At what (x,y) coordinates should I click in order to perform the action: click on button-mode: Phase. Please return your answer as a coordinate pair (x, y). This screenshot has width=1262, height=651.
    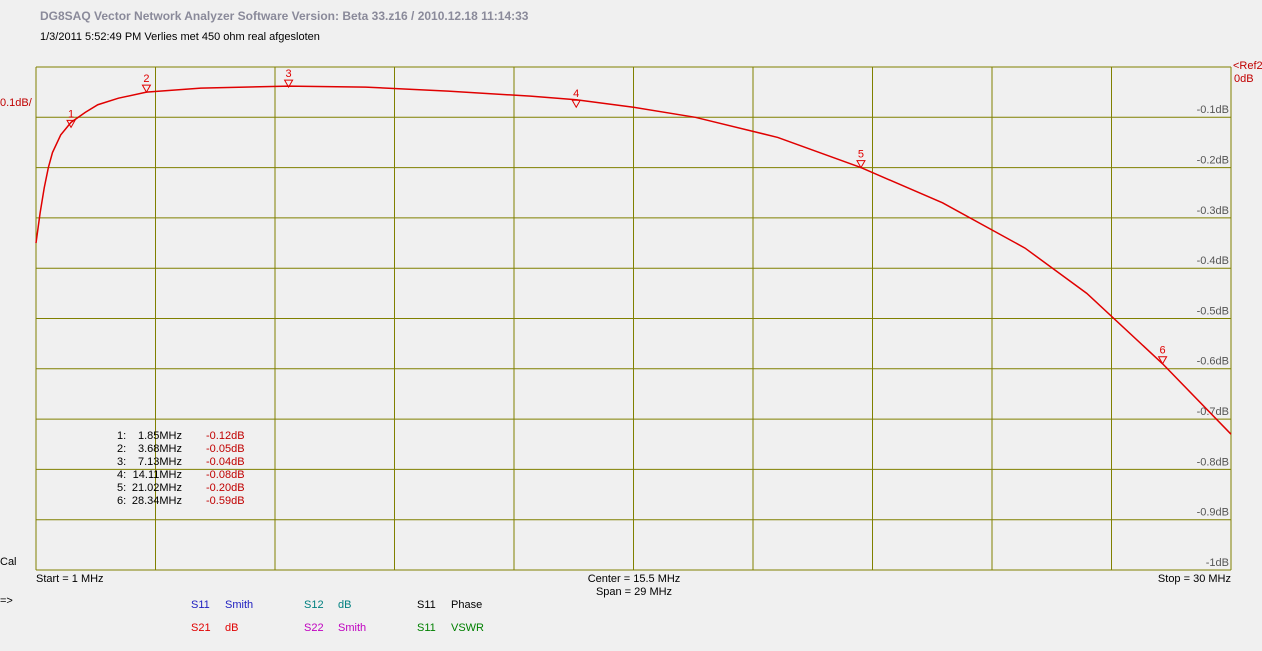
    Looking at the image, I should click on (466, 605).